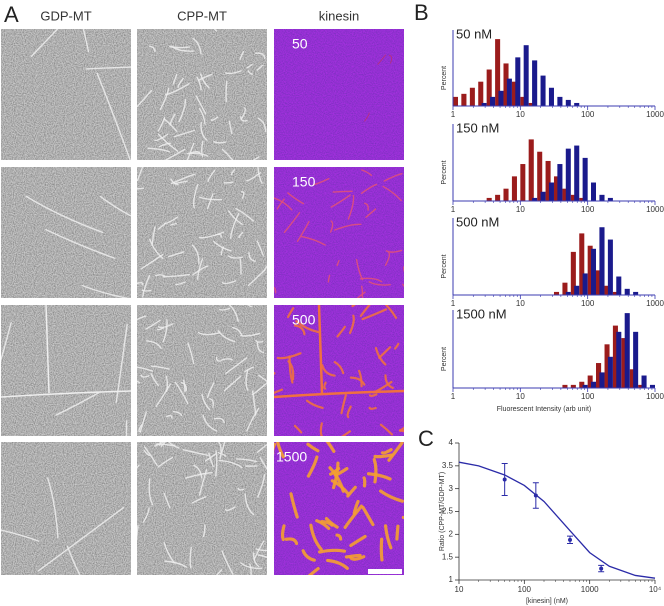  Describe the element at coordinates (448, 556) in the screenshot. I see `y-tick-label: 1.5` at that location.